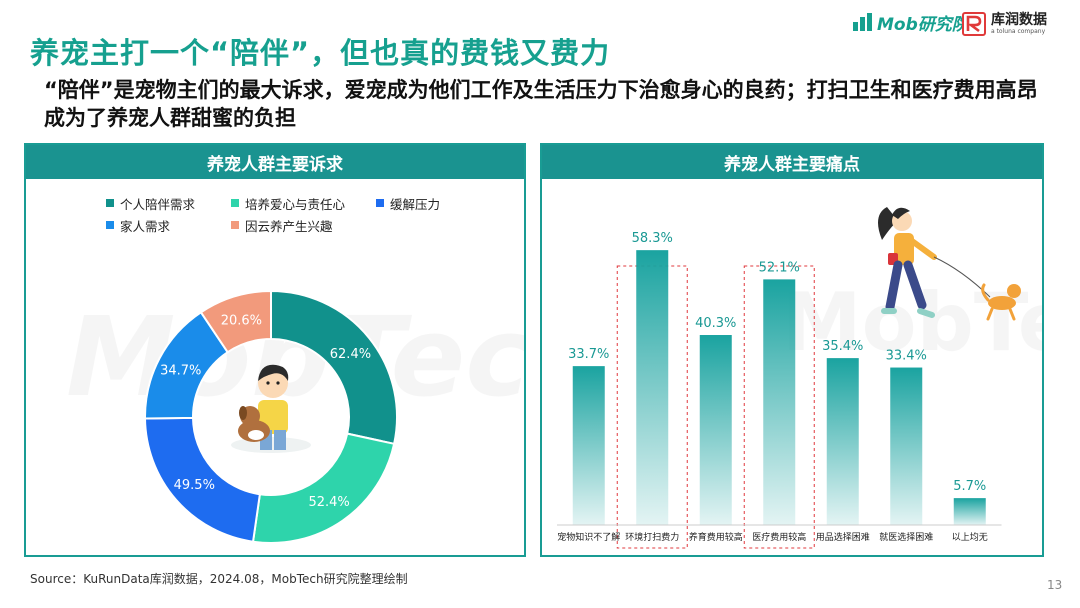 Image resolution: width=1080 pixels, height=608 pixels. What do you see at coordinates (969, 486) in the screenshot?
I see `bar-value-label: 5.7%` at bounding box center [969, 486].